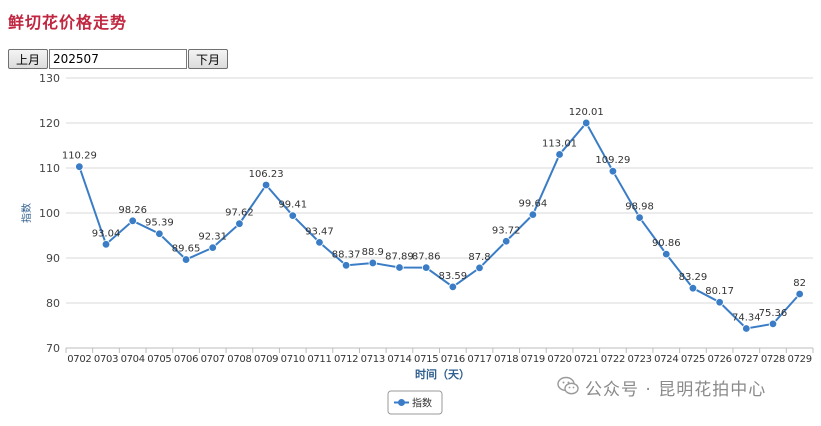 The height and width of the screenshot is (426, 821). What do you see at coordinates (453, 359) in the screenshot?
I see `x-tick-label: 0716` at bounding box center [453, 359].